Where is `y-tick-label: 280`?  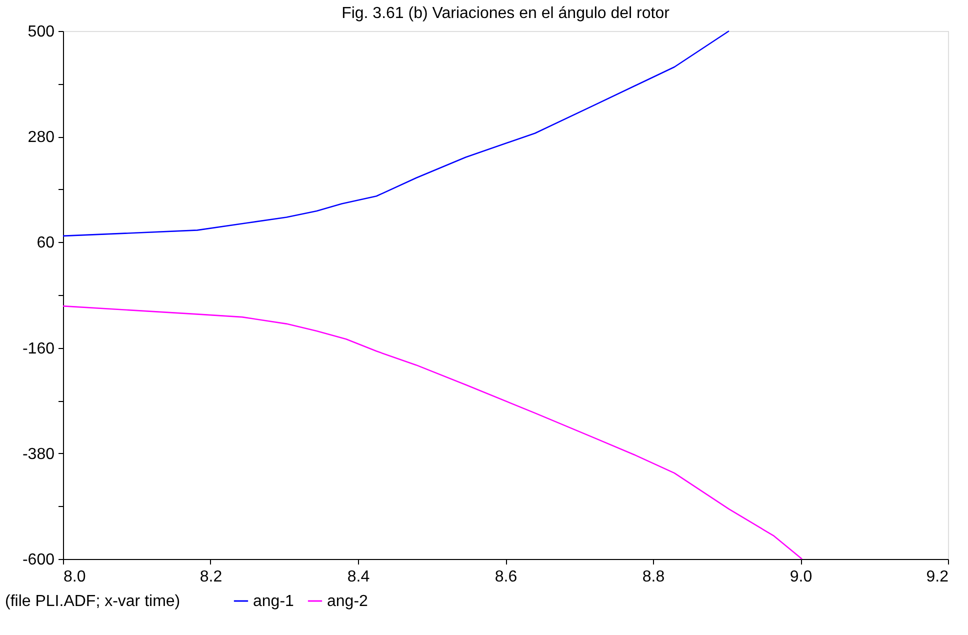 y-tick-label: 280 is located at coordinates (41, 137).